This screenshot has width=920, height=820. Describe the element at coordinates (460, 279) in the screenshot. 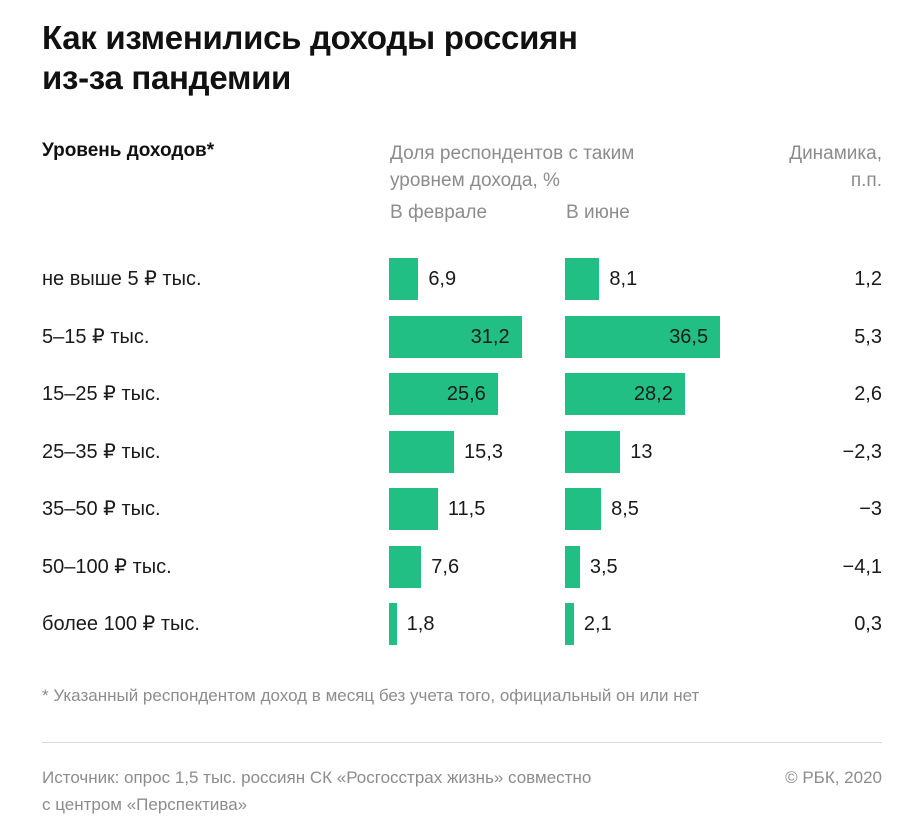

I see `chart-row: не выше 5 ₽ тыс. 6,9 8,1 1,2` at that location.